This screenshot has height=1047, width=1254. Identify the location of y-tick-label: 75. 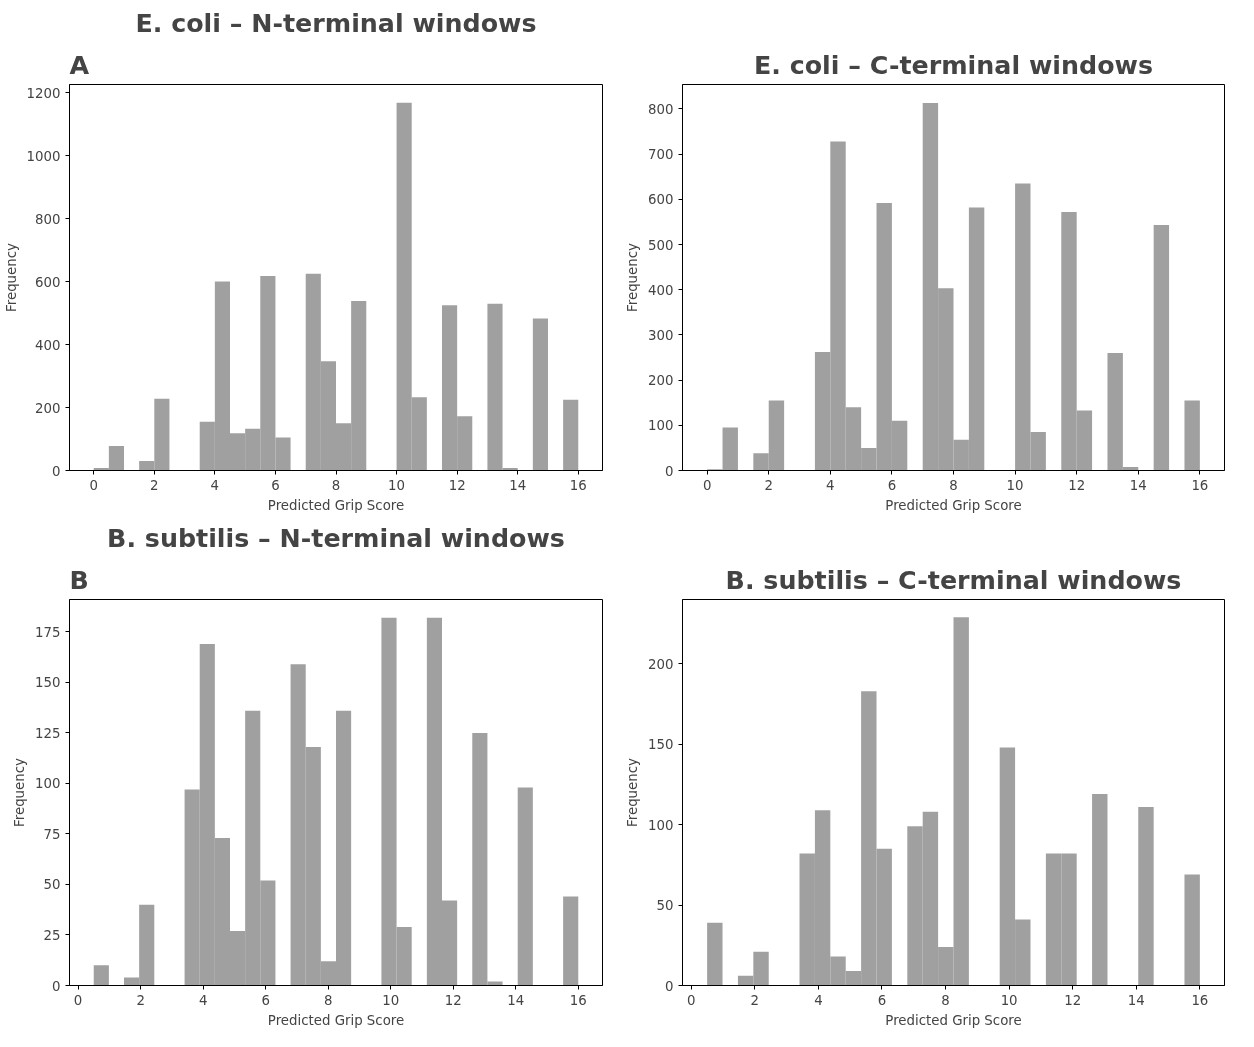
(52, 834).